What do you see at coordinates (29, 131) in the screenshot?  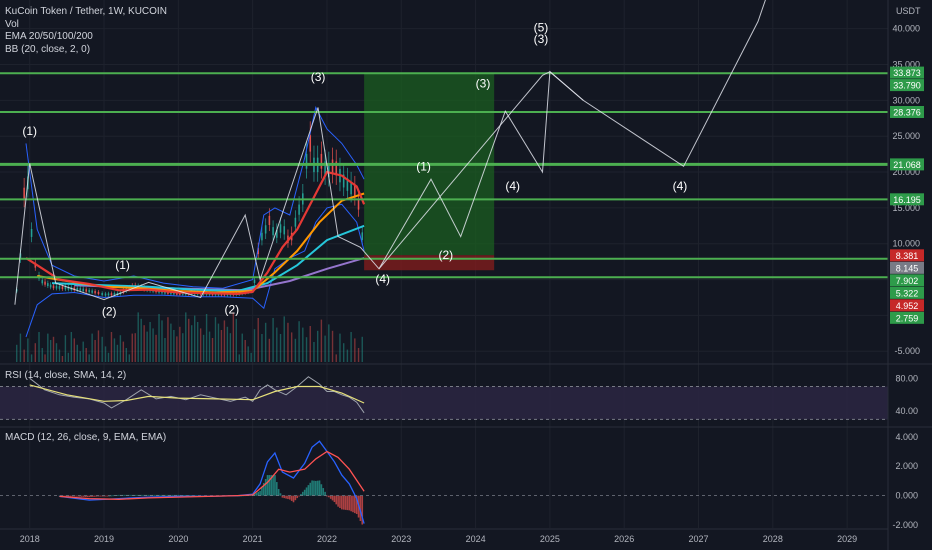 I see `wave-label: (1)` at bounding box center [29, 131].